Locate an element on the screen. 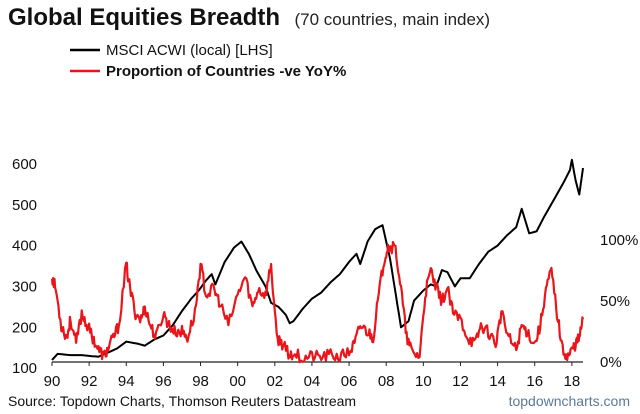 The width and height of the screenshot is (640, 414). chart-title: Global Equities Breadth is located at coordinates (144, 17).